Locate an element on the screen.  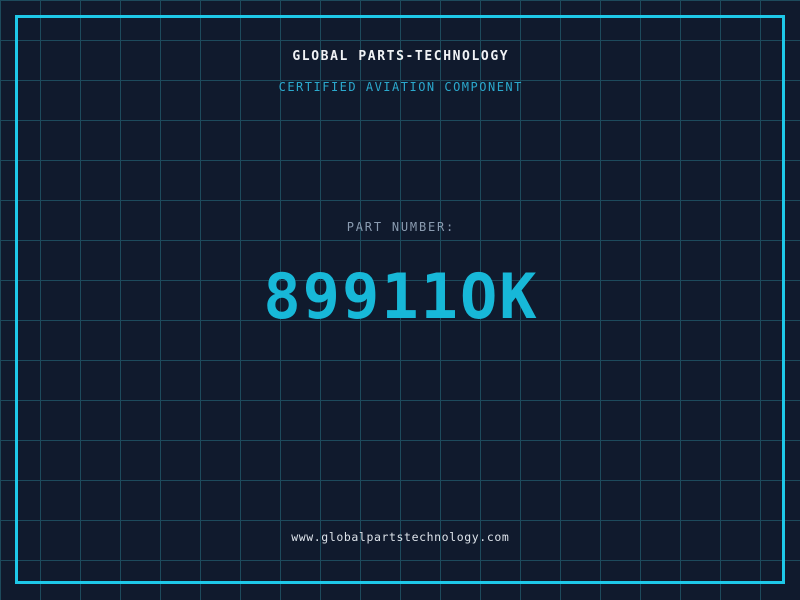
certification-subtitle: CERTIFIED AVIATION COMPONENT is located at coordinates (400, 87).